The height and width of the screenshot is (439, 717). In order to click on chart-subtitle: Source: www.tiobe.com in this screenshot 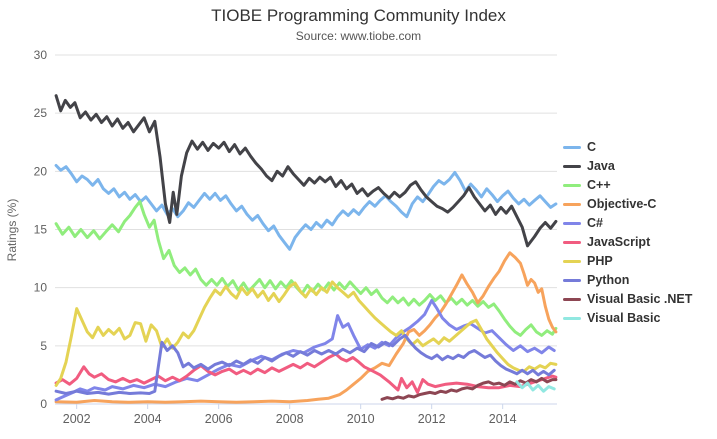, I will do `click(358, 36)`.